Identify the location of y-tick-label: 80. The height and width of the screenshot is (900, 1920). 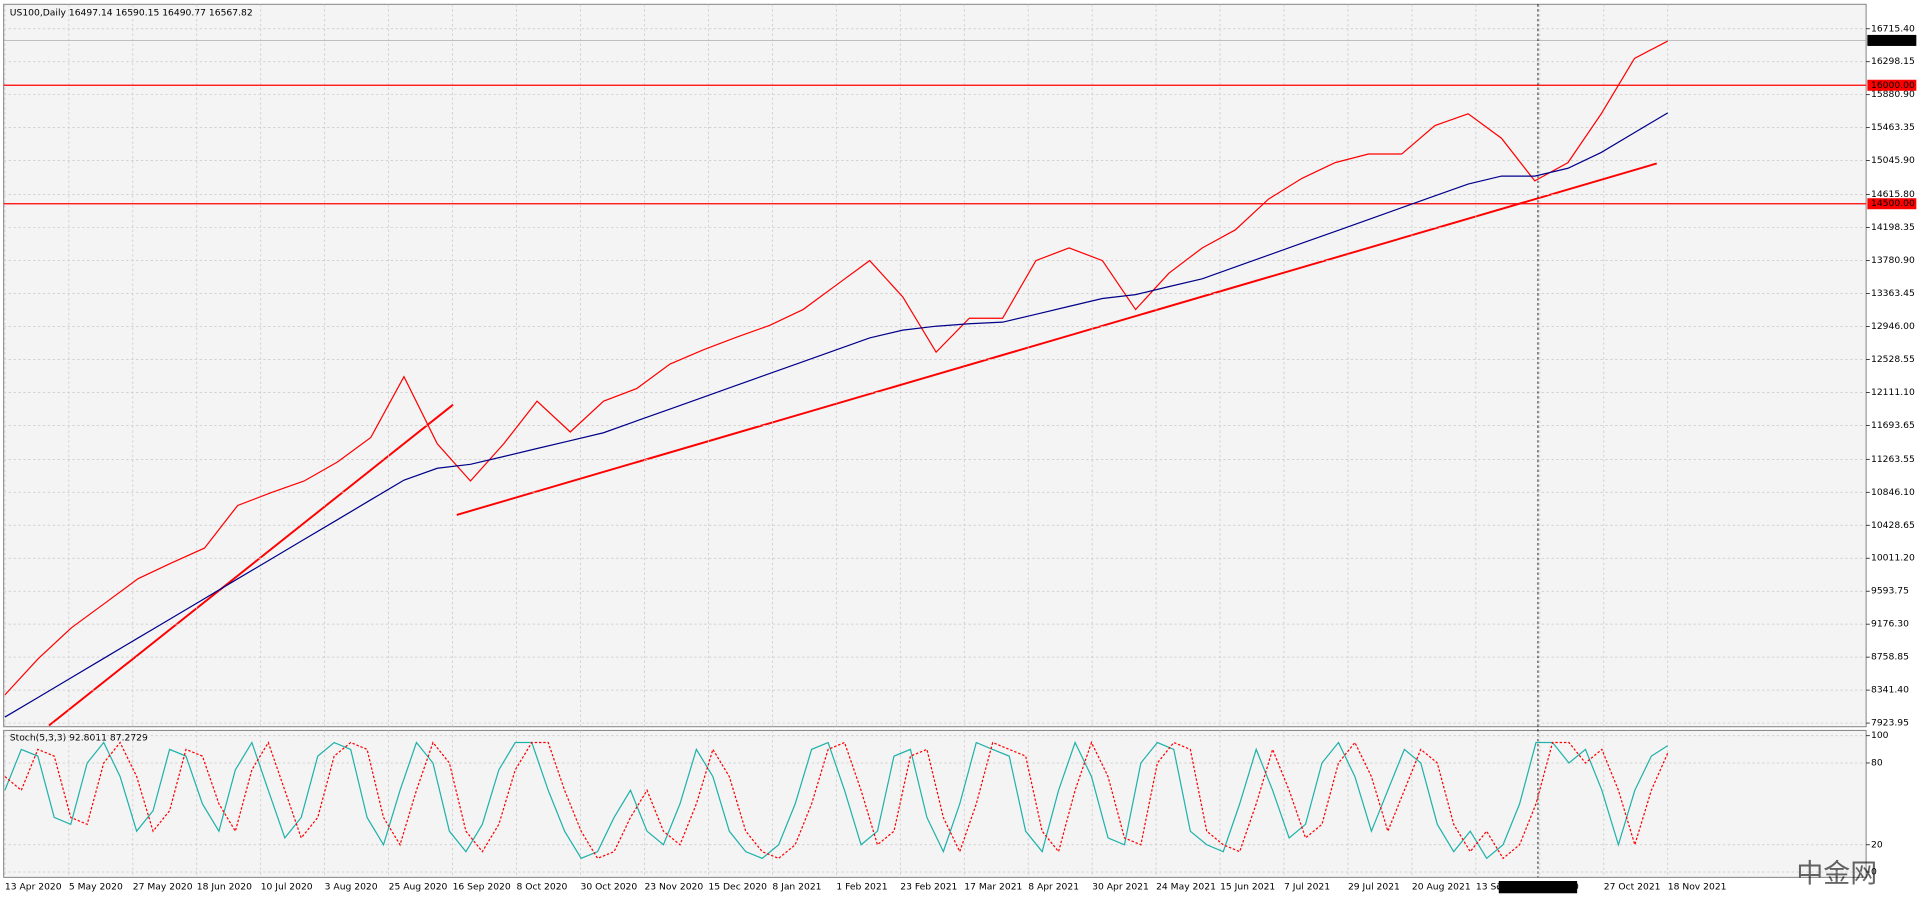
(1877, 762).